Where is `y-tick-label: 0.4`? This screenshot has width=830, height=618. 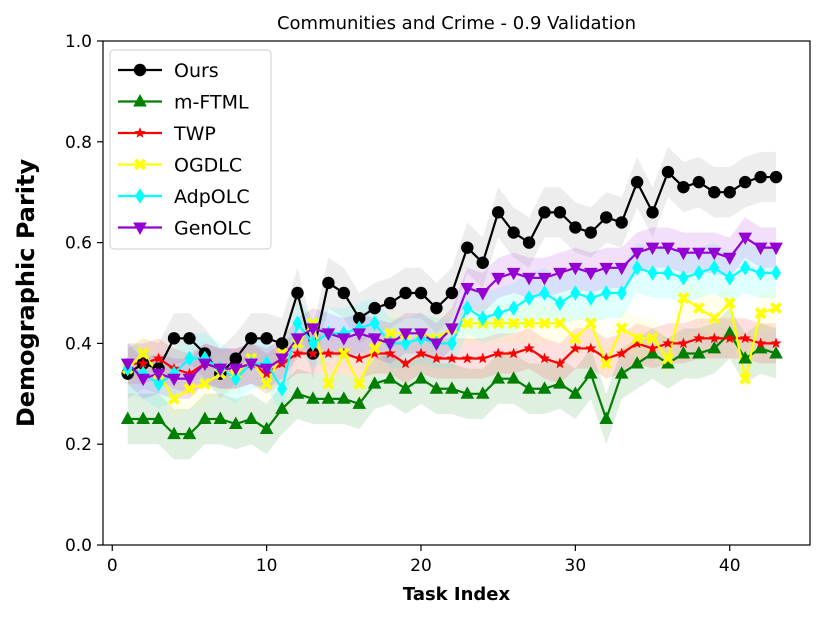 y-tick-label: 0.4 is located at coordinates (78, 344).